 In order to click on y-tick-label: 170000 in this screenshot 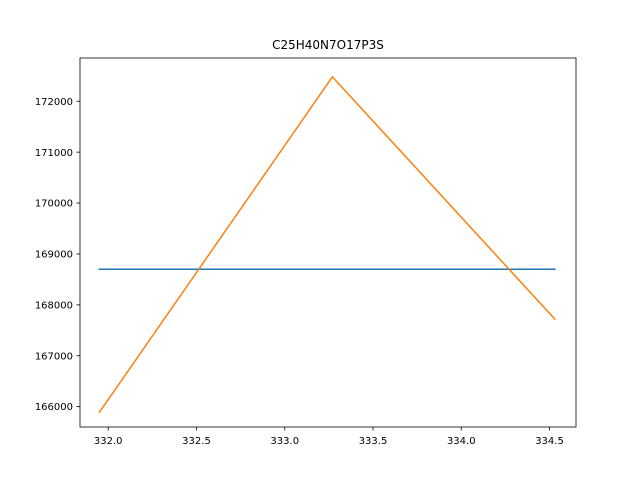, I will do `click(54, 204)`.